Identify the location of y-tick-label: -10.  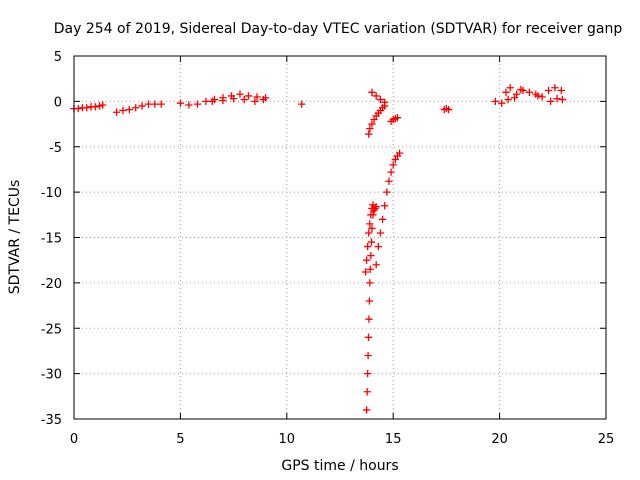
(51, 193).